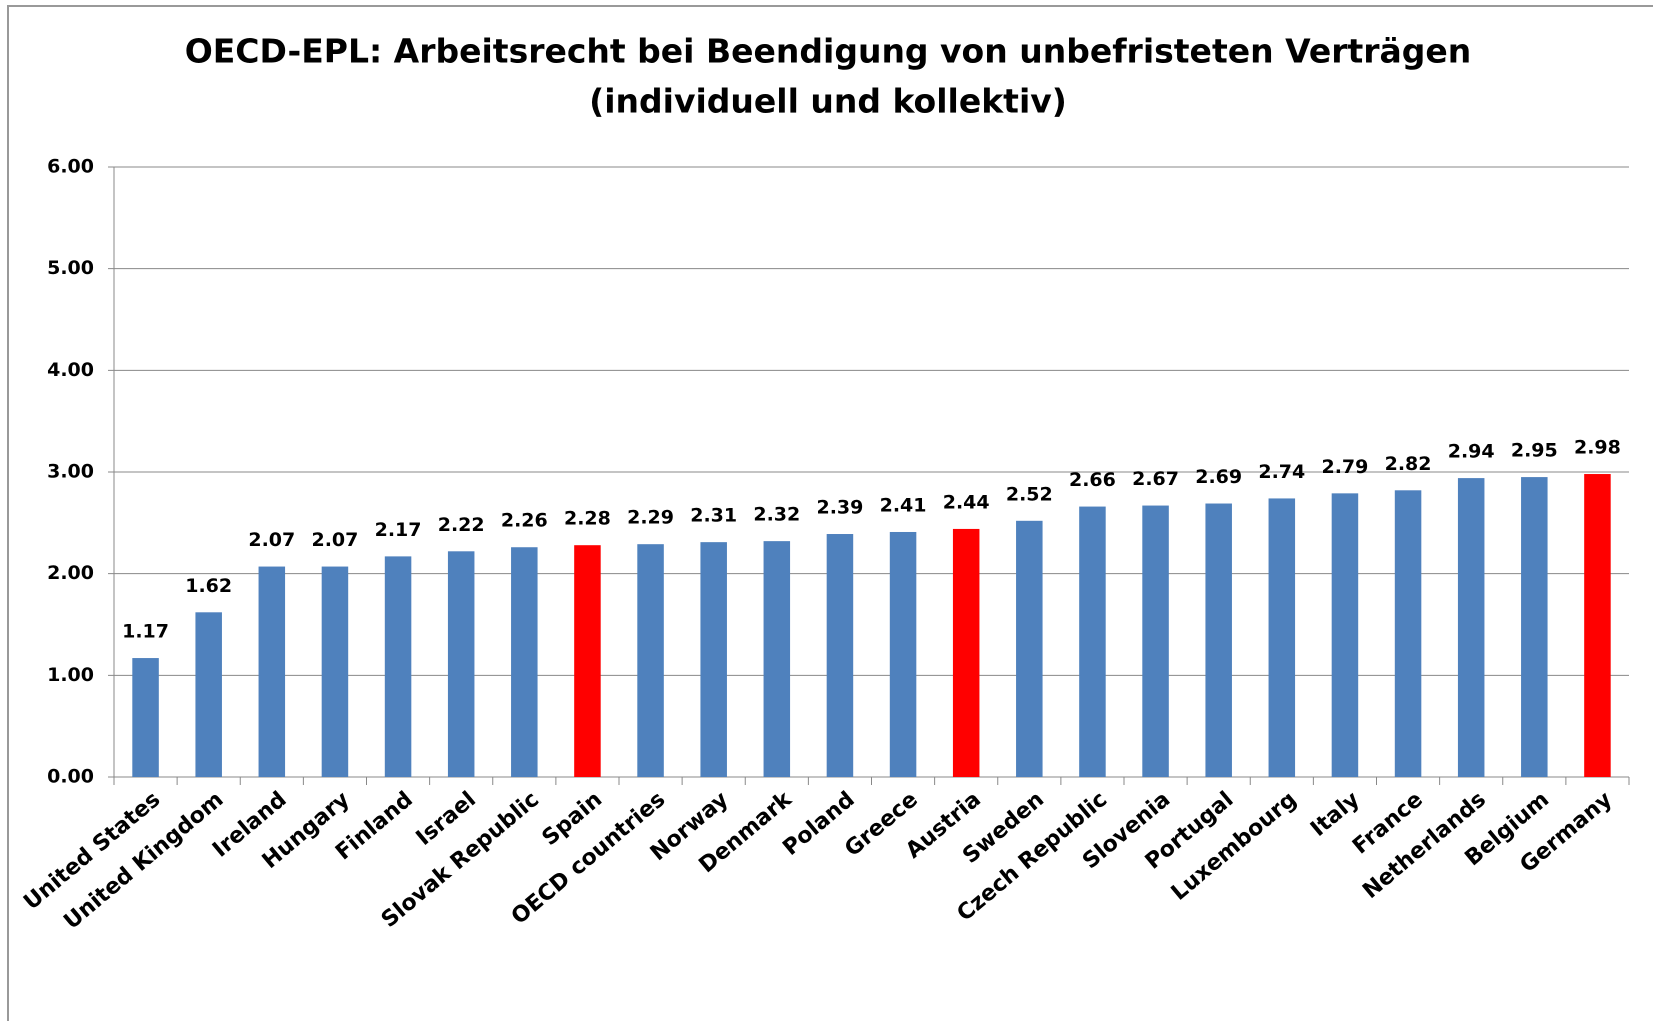 This screenshot has height=1021, width=1653. I want to click on data-label: 2.22, so click(461, 525).